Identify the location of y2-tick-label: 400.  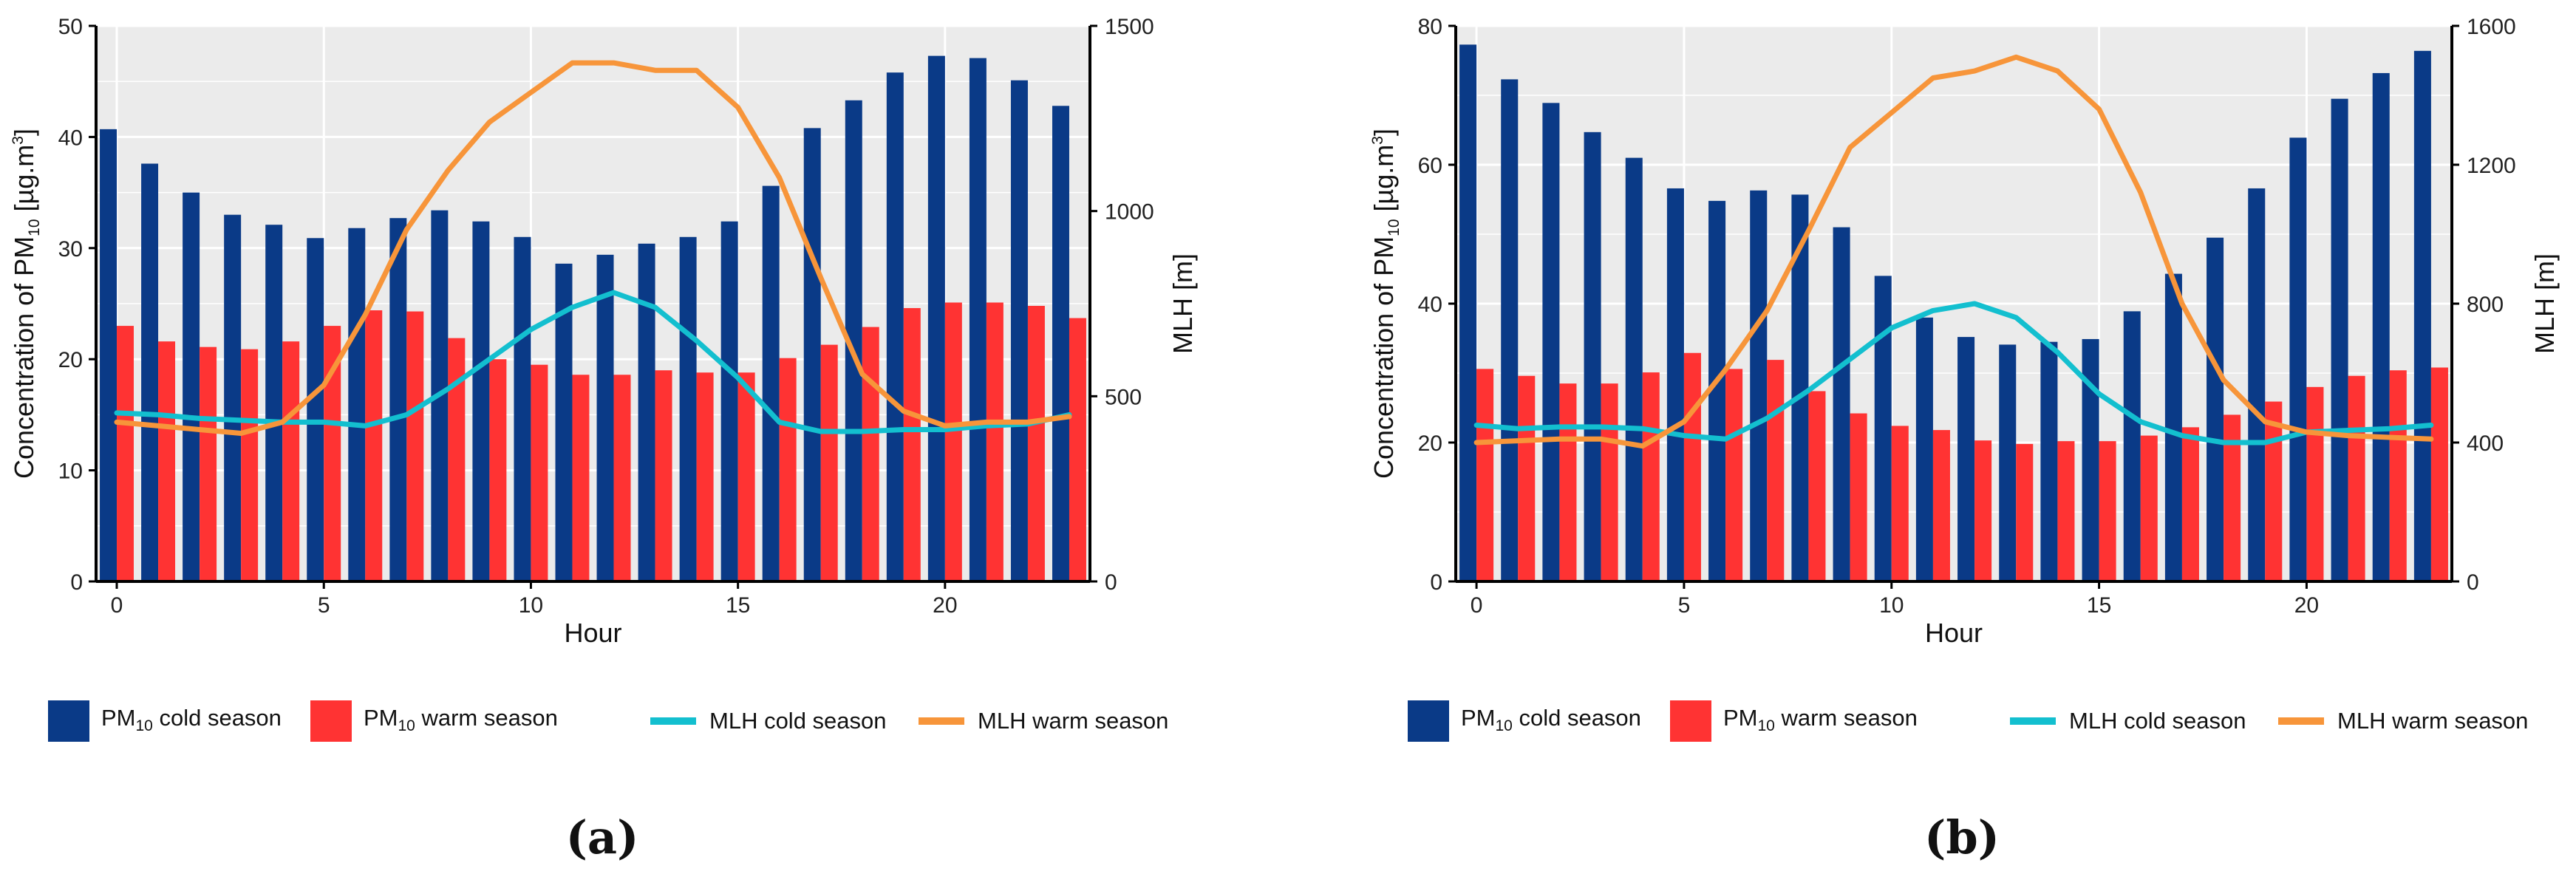
(2485, 444).